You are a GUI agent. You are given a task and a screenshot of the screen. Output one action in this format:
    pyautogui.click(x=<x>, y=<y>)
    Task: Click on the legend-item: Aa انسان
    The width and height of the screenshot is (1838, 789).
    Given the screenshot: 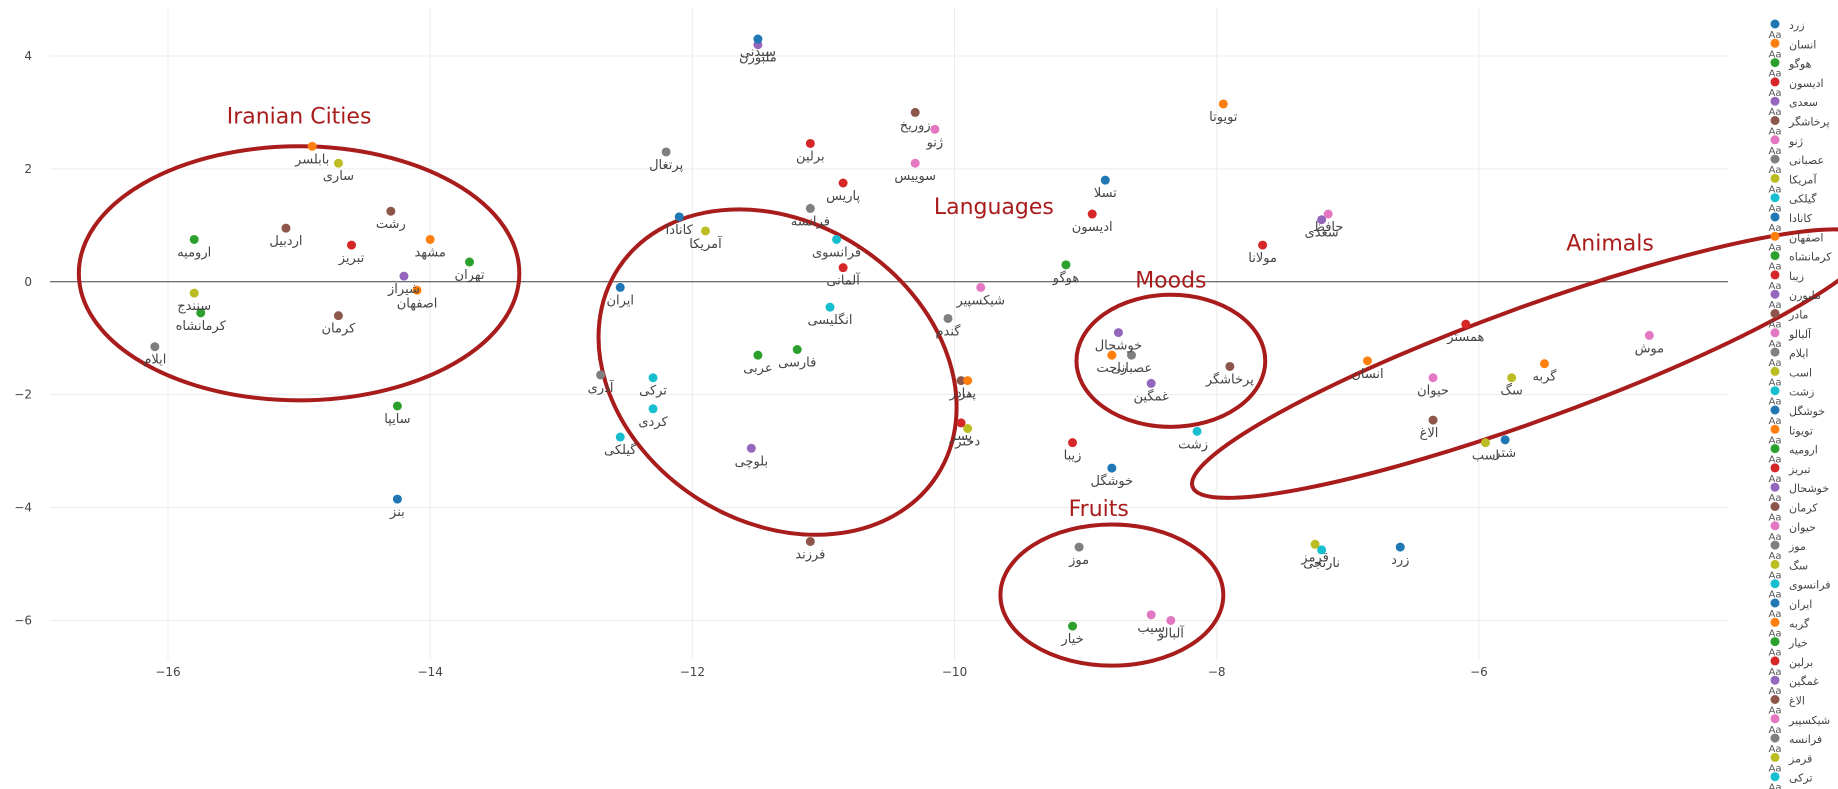 What is the action you would take?
    pyautogui.click(x=1793, y=49)
    